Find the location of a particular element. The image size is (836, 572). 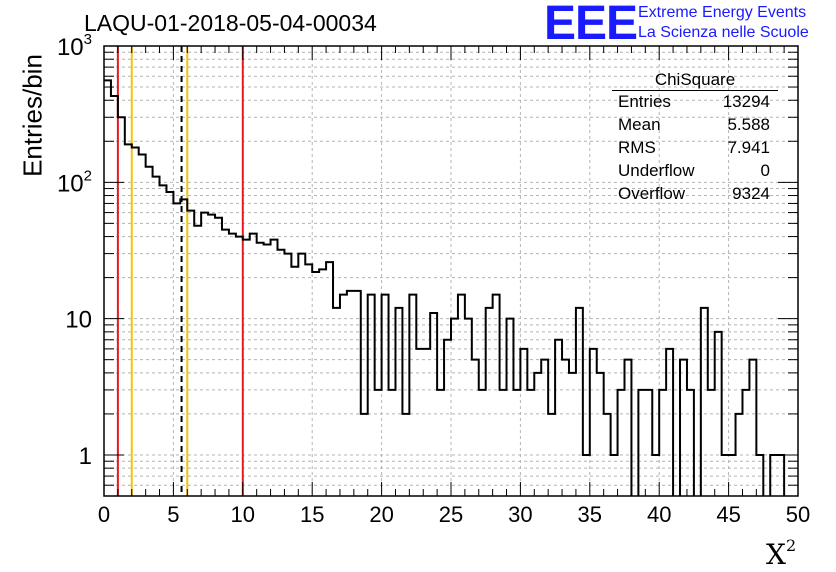

y-tick-label: 1 is located at coordinates (85, 456).